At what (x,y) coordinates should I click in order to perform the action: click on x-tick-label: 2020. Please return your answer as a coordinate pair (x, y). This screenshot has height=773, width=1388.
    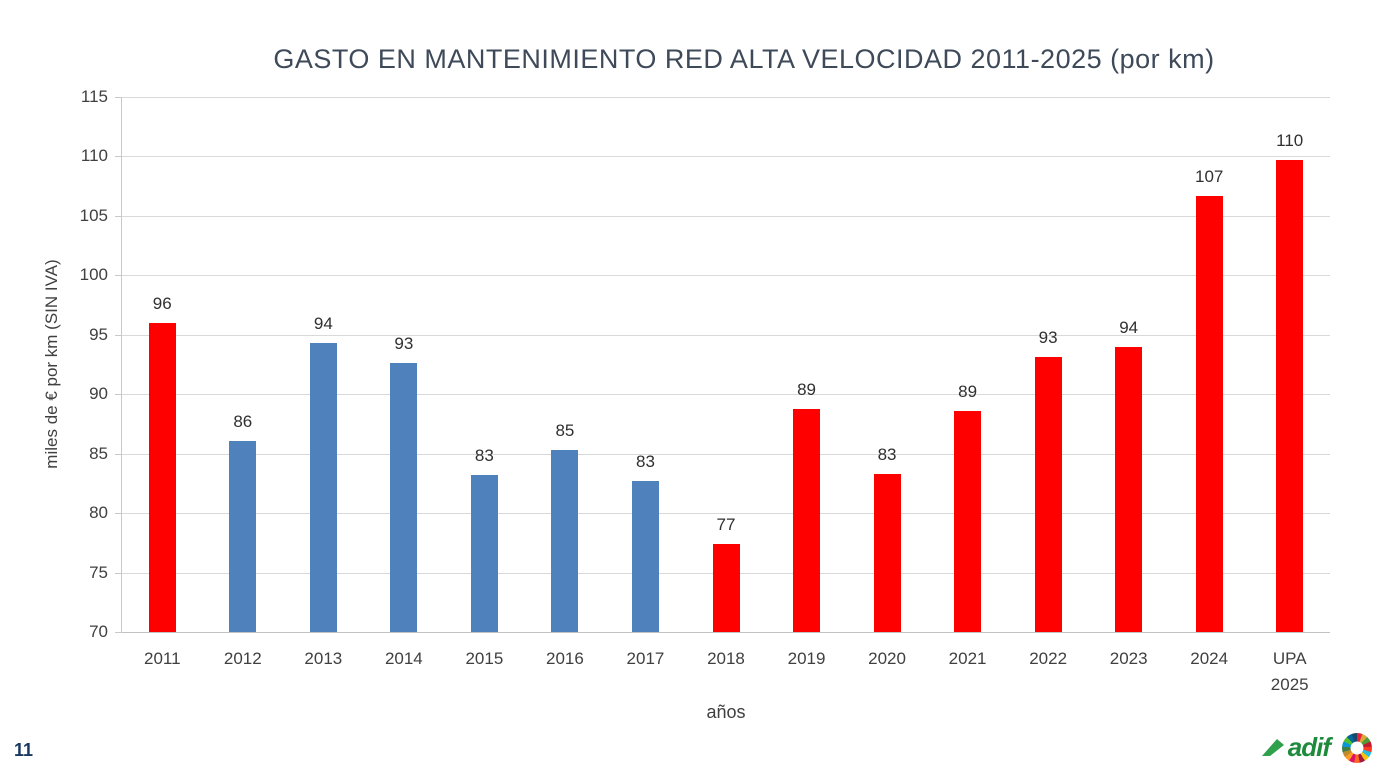
    Looking at the image, I should click on (887, 658).